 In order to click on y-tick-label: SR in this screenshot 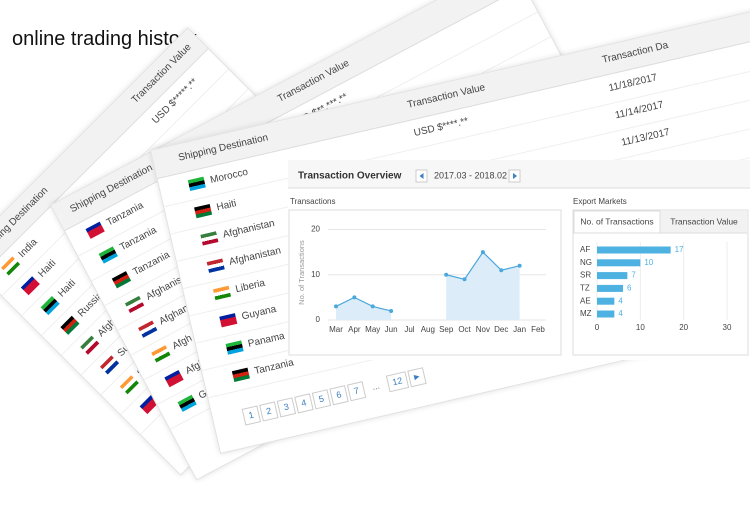, I will do `click(585, 275)`.